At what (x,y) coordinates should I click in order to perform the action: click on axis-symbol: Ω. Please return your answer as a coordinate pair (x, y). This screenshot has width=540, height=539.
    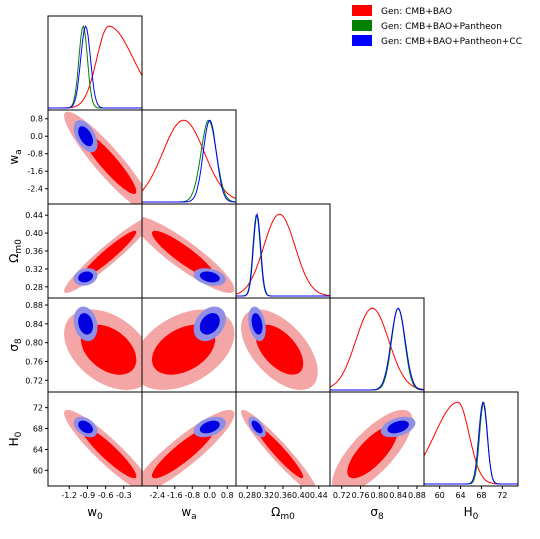
    Looking at the image, I should click on (14, 258).